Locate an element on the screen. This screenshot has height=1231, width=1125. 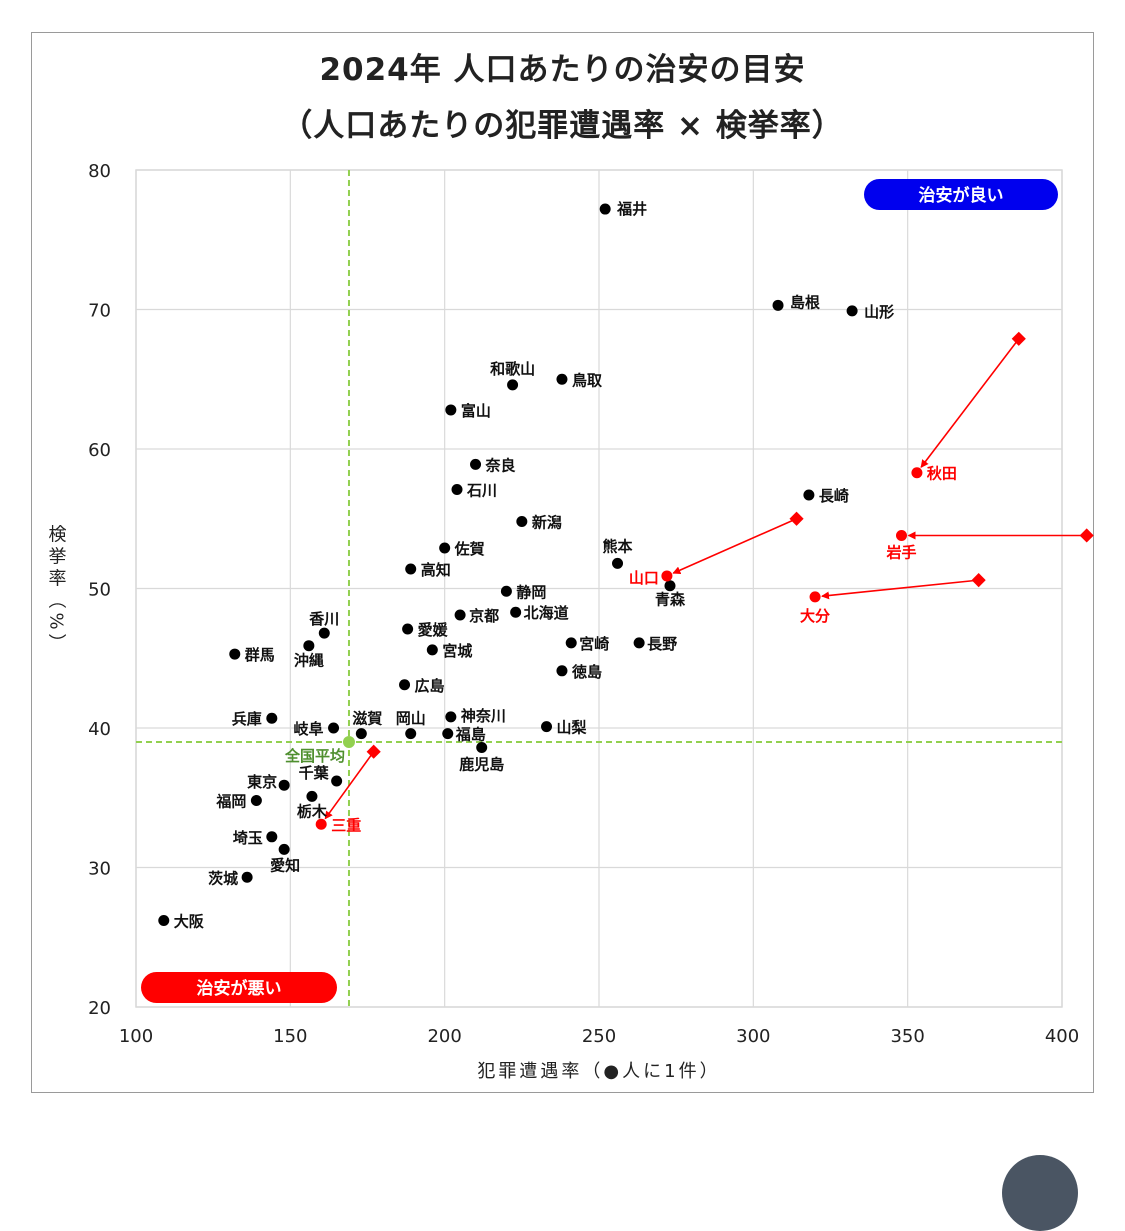
point-label: 埼玉 is located at coordinates (248, 838).